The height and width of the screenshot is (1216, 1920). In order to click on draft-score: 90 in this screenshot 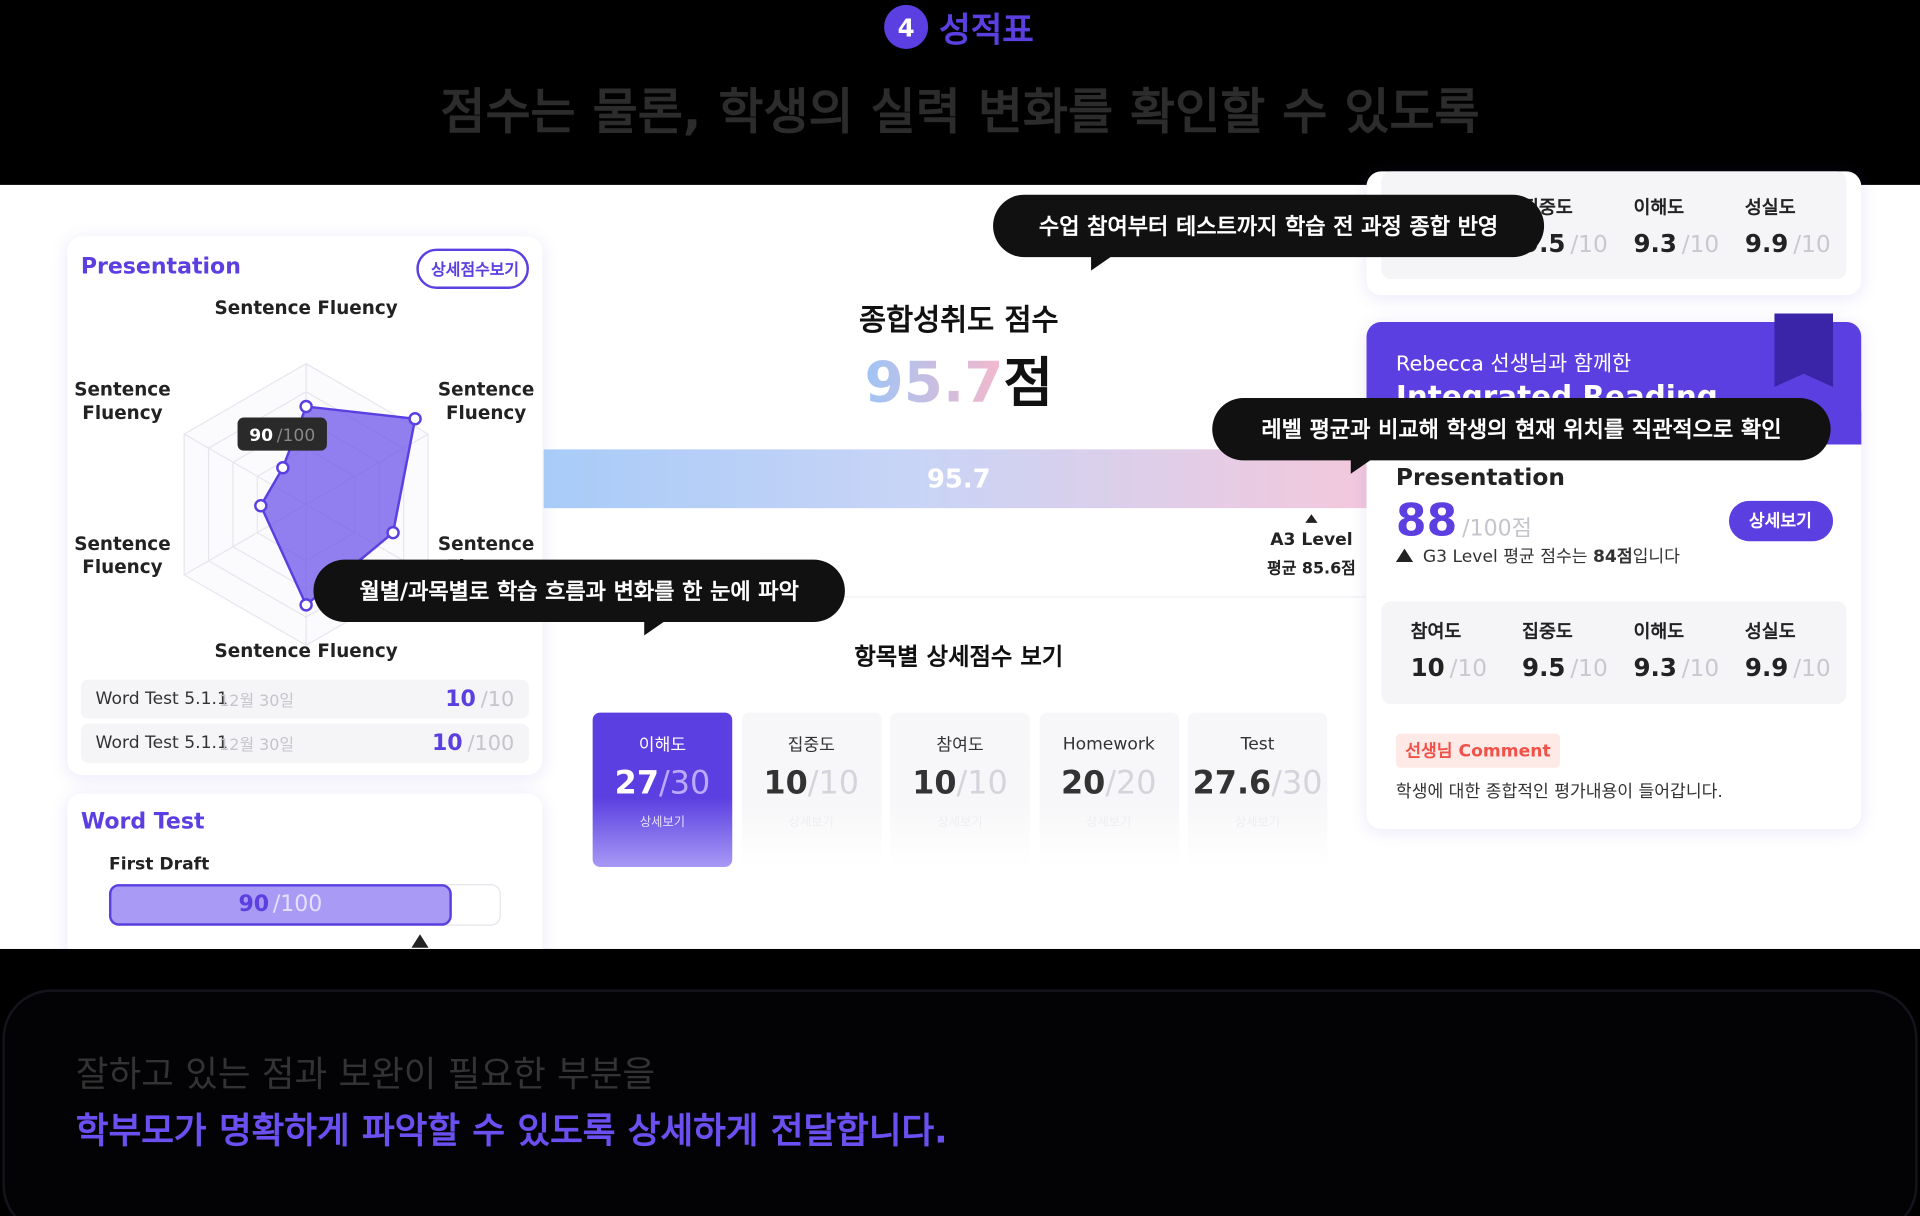, I will do `click(254, 904)`.